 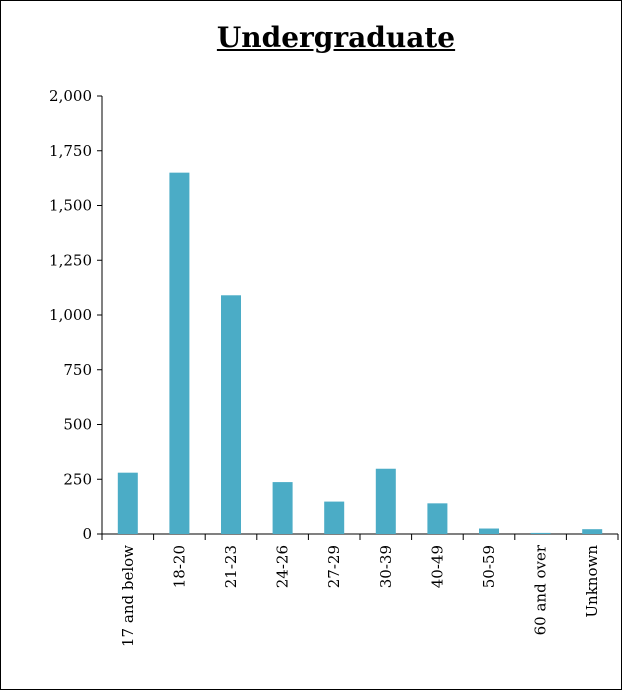 What do you see at coordinates (70, 206) in the screenshot?
I see `y-tick-label: 1,500` at bounding box center [70, 206].